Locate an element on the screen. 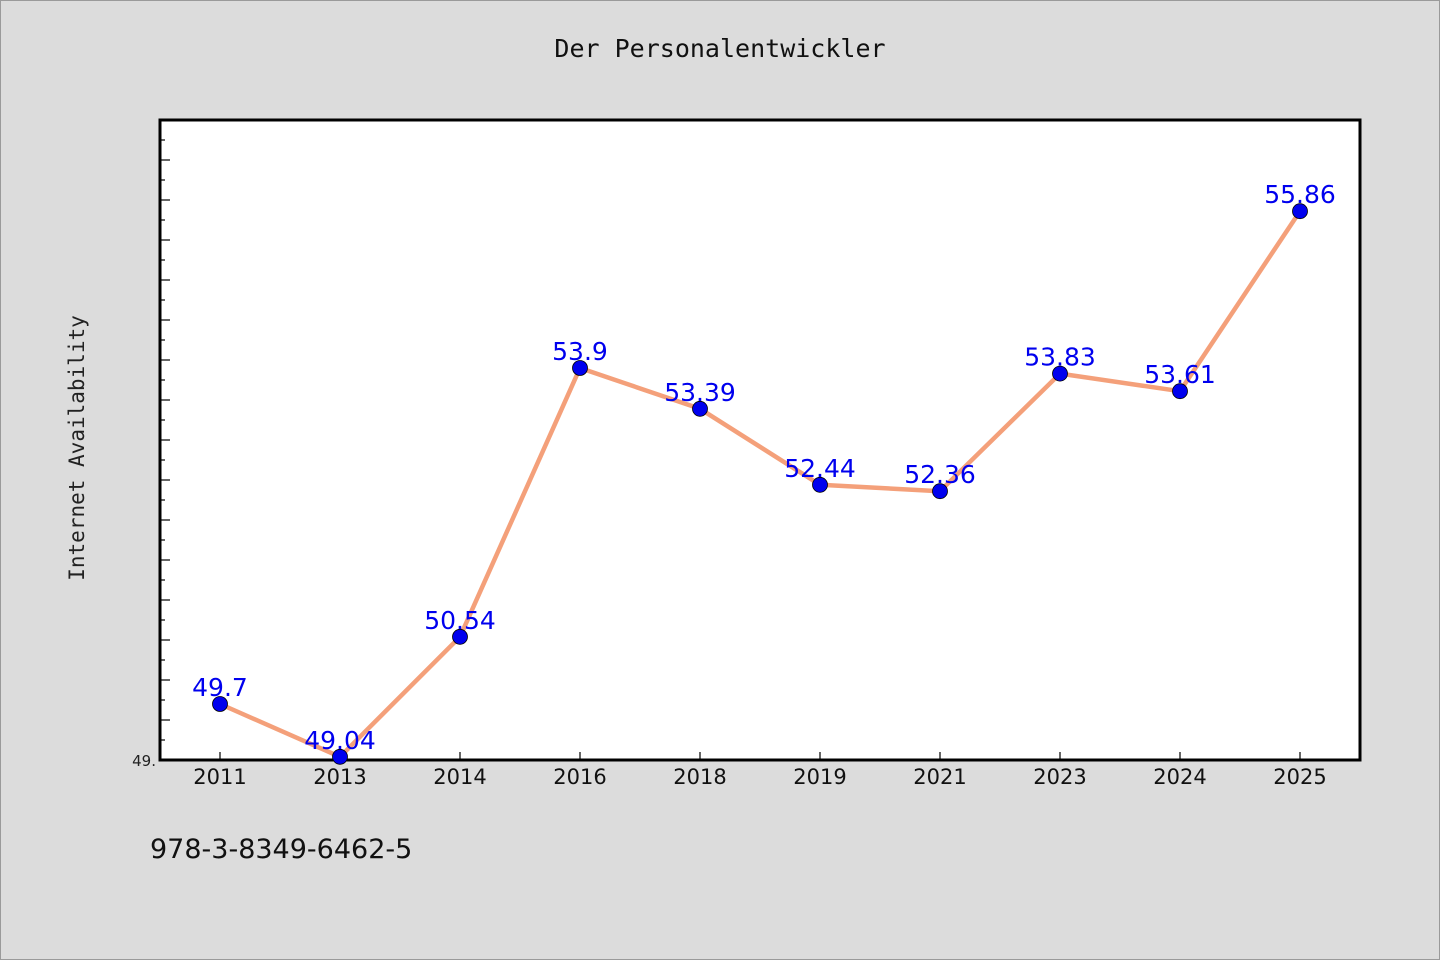  data-label: 52.36 is located at coordinates (940, 474).